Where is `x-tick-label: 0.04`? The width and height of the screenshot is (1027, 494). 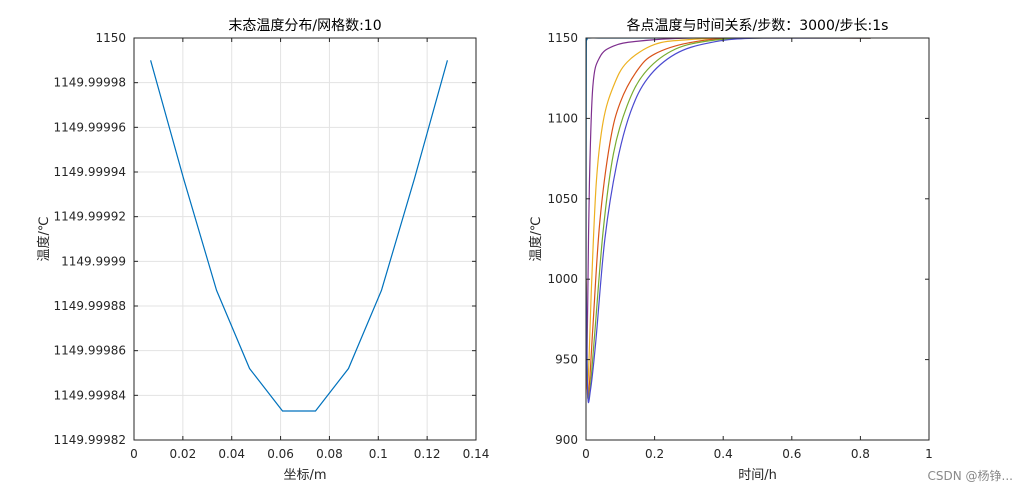
x-tick-label: 0.04 is located at coordinates (231, 454).